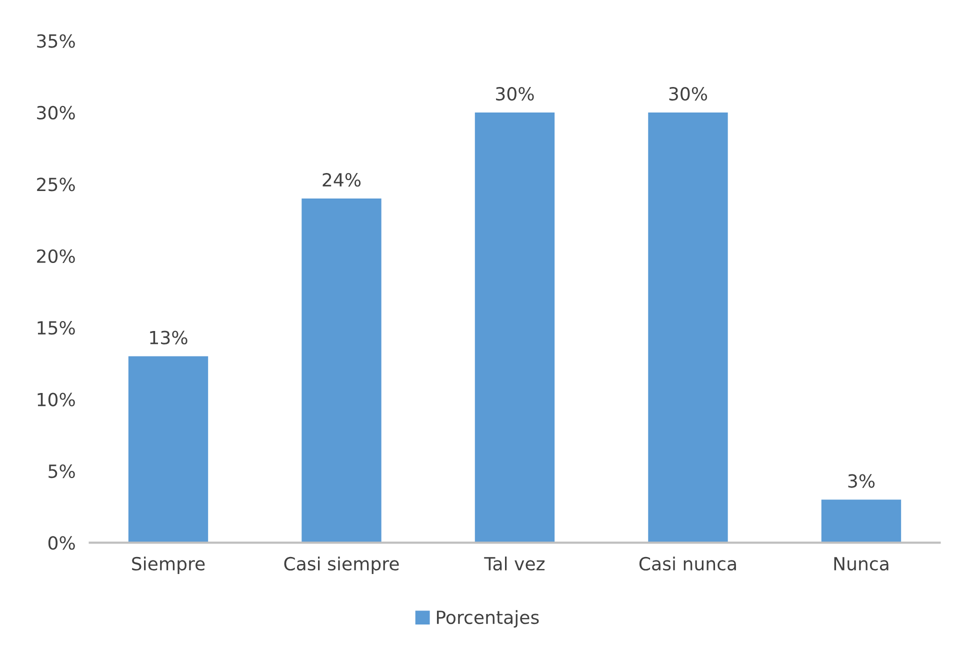  Describe the element at coordinates (487, 619) in the screenshot. I see `legend-label: Porcentajes` at that location.